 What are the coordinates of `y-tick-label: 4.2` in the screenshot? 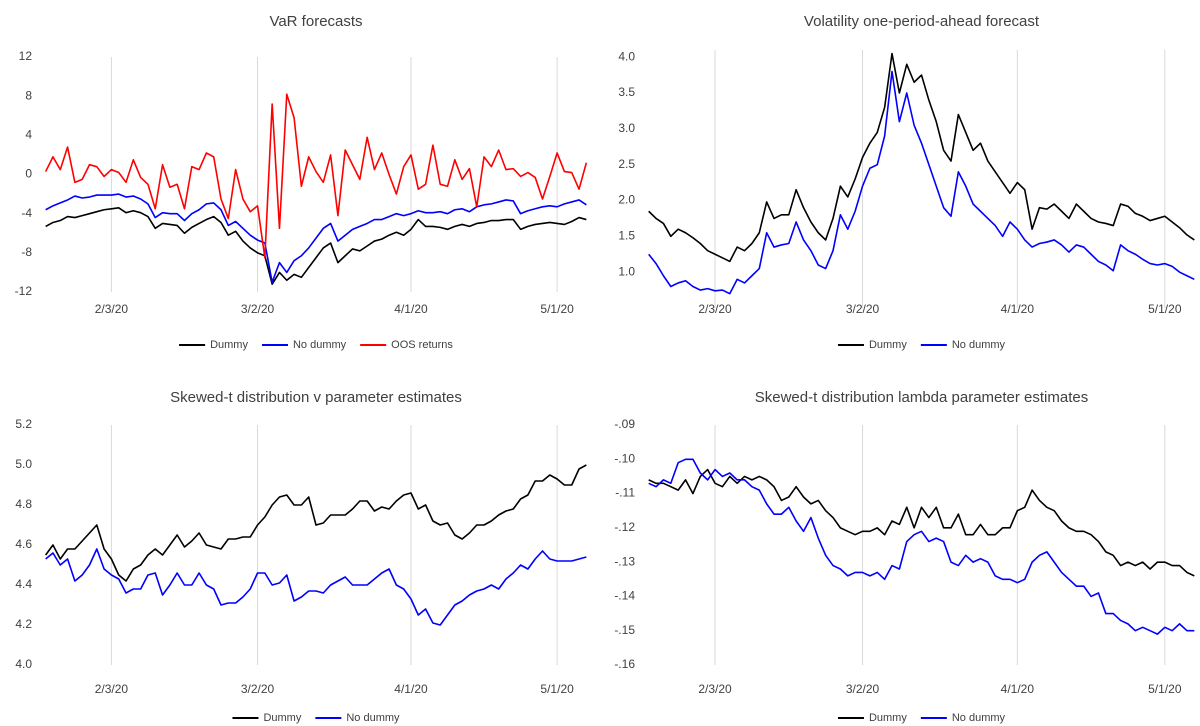 It's located at (23, 624).